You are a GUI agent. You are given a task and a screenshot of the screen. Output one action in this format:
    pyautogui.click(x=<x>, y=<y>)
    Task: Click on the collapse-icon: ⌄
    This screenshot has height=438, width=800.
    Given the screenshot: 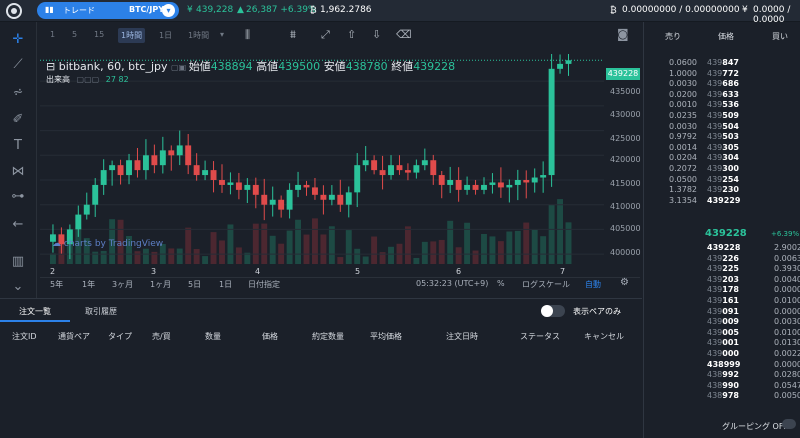 What is the action you would take?
    pyautogui.click(x=18, y=286)
    